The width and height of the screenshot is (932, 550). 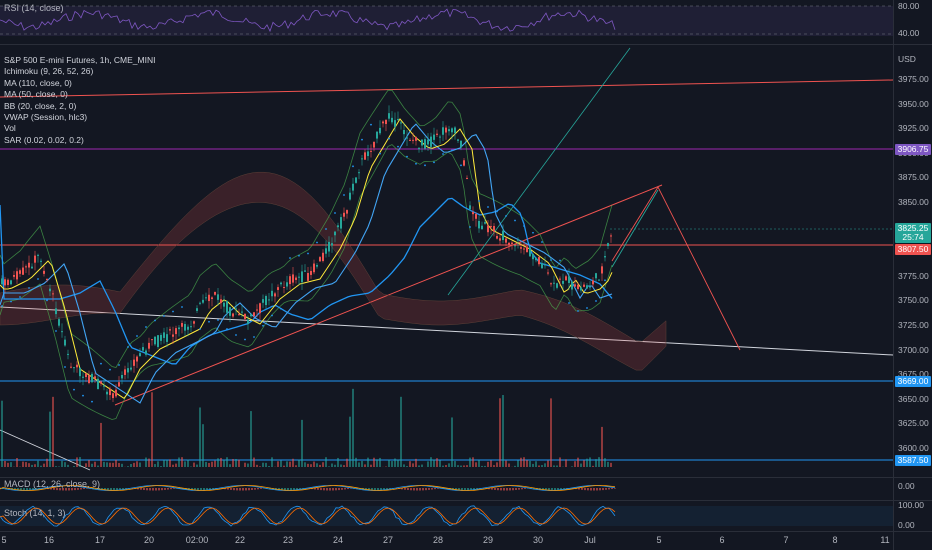 I want to click on time-tick: 17, so click(x=100, y=540).